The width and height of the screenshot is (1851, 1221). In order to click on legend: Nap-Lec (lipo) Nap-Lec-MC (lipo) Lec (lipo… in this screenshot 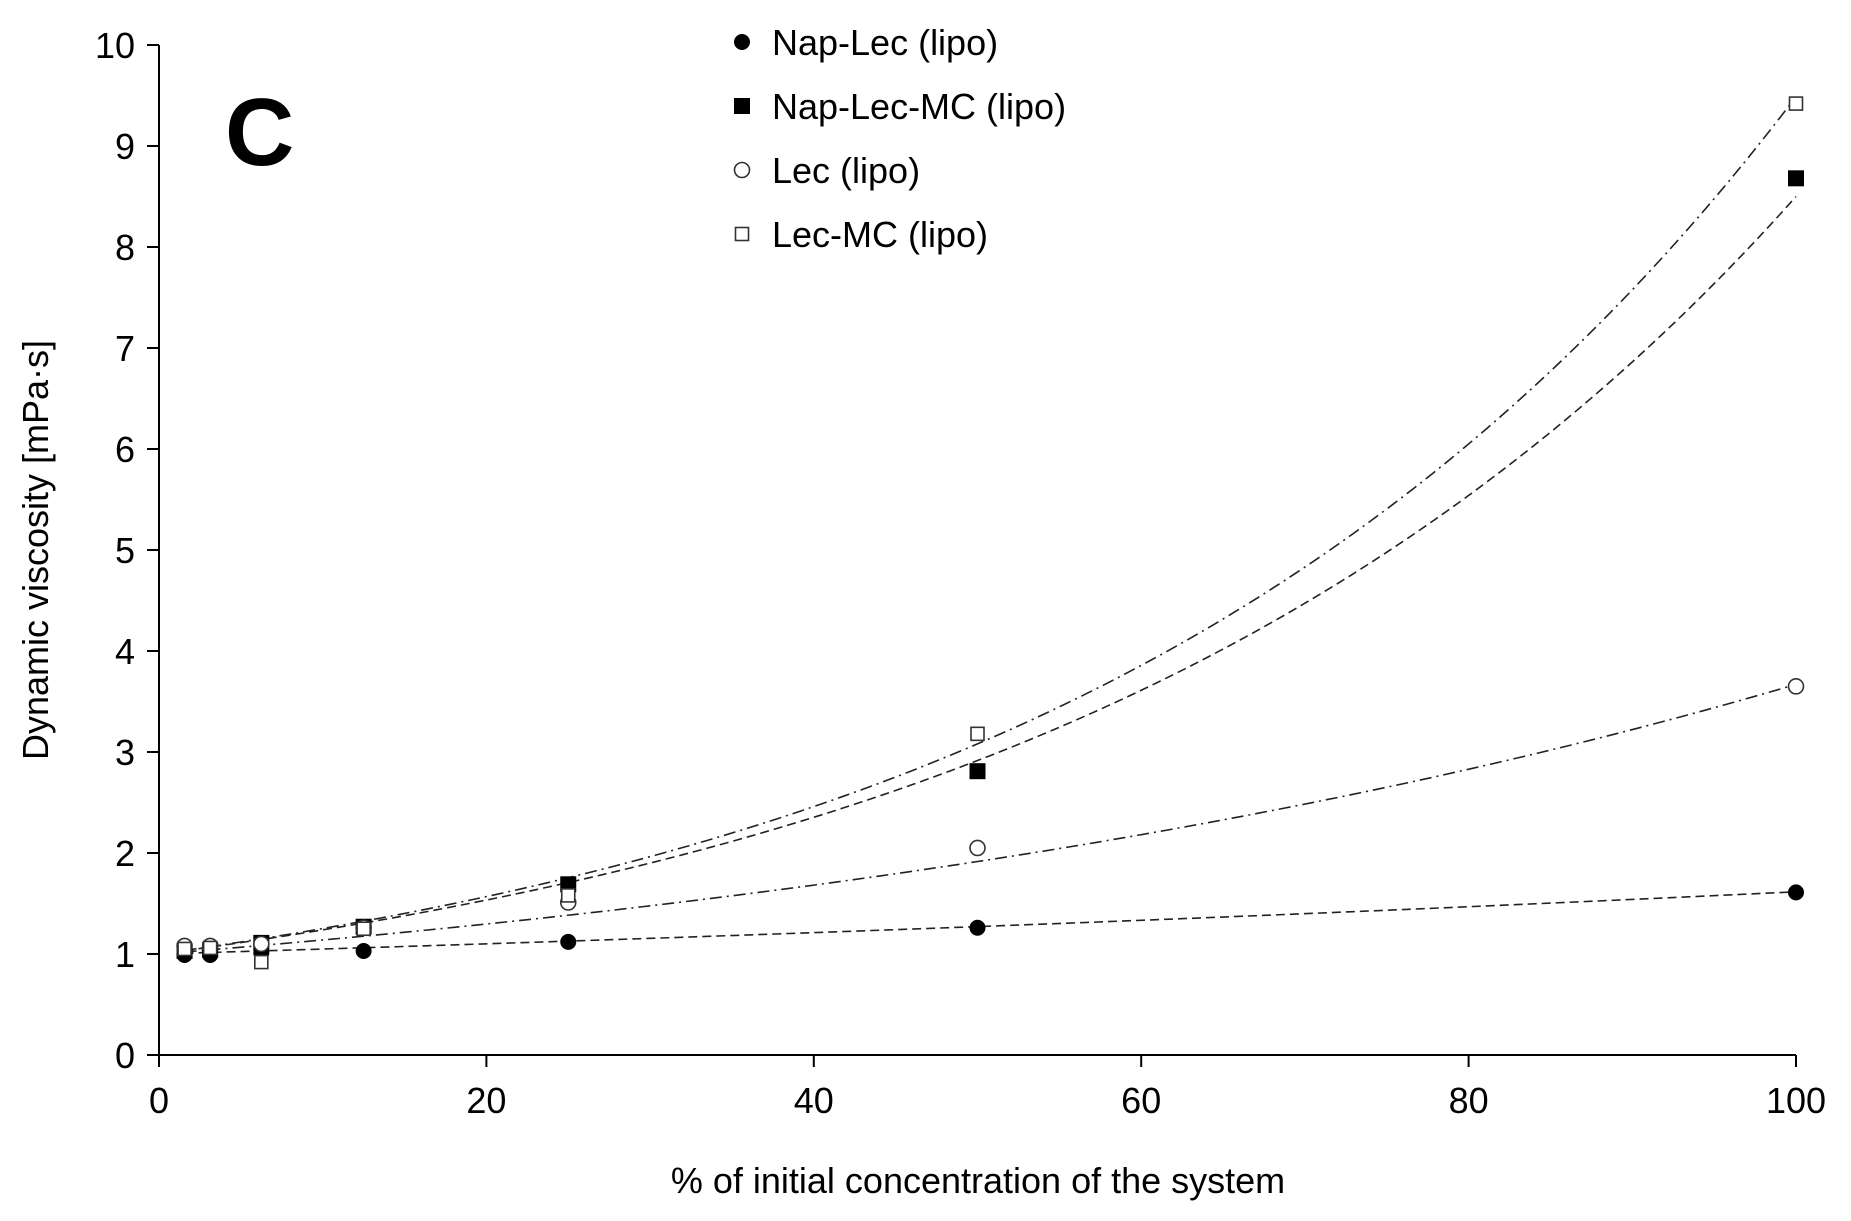, I will do `click(899, 138)`.